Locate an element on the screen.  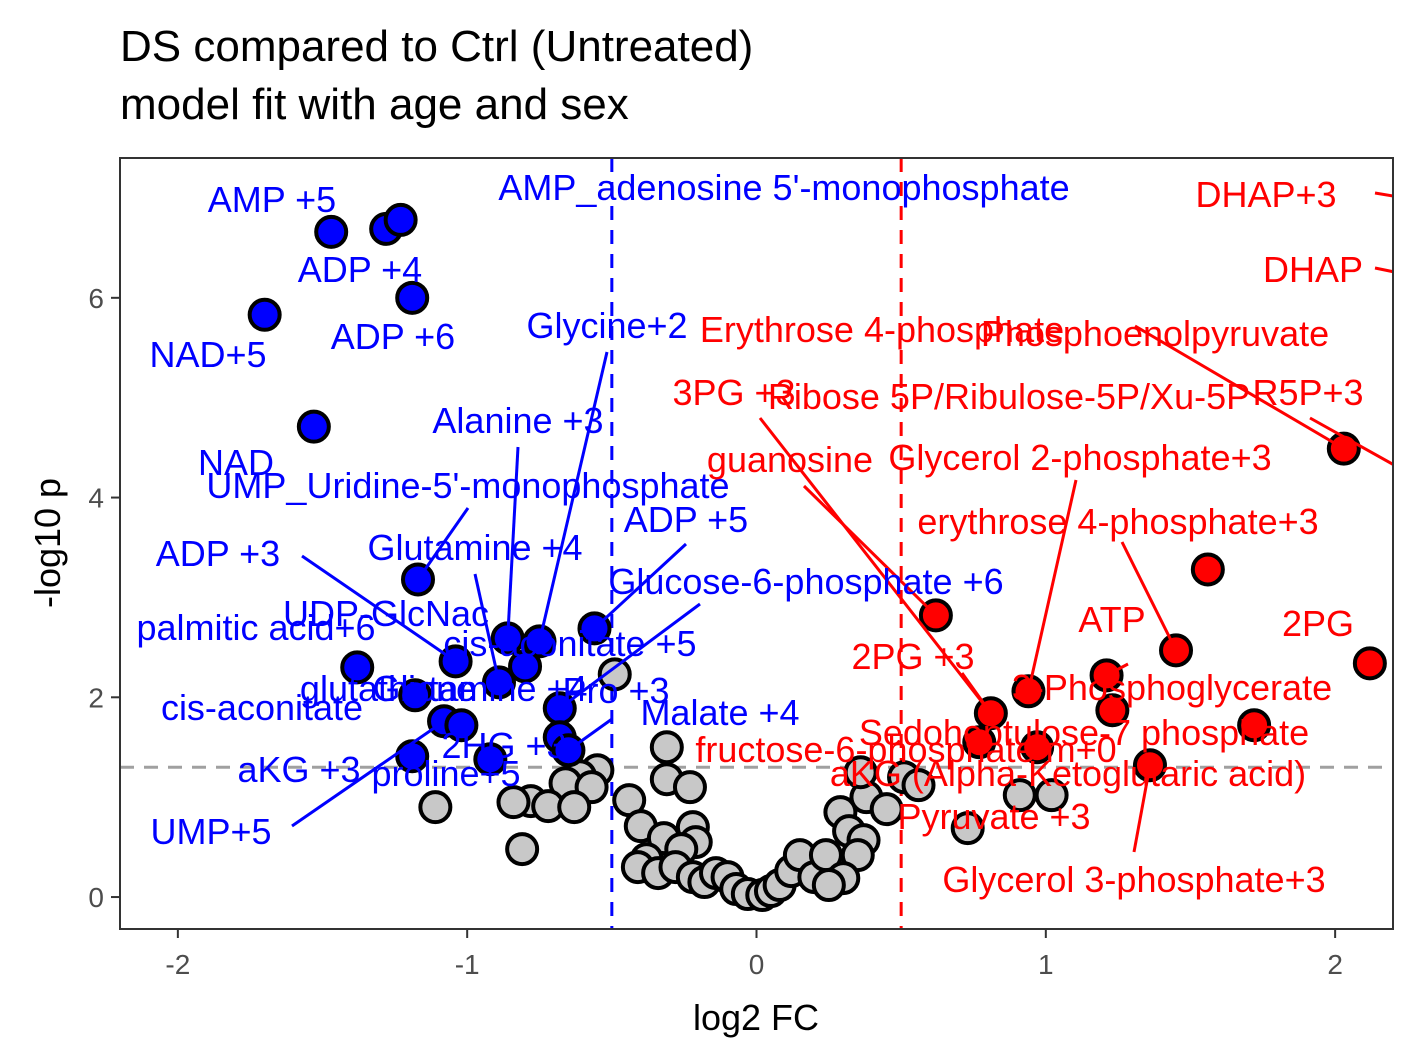
point-label: cis-aconitate is located at coordinates (262, 707).